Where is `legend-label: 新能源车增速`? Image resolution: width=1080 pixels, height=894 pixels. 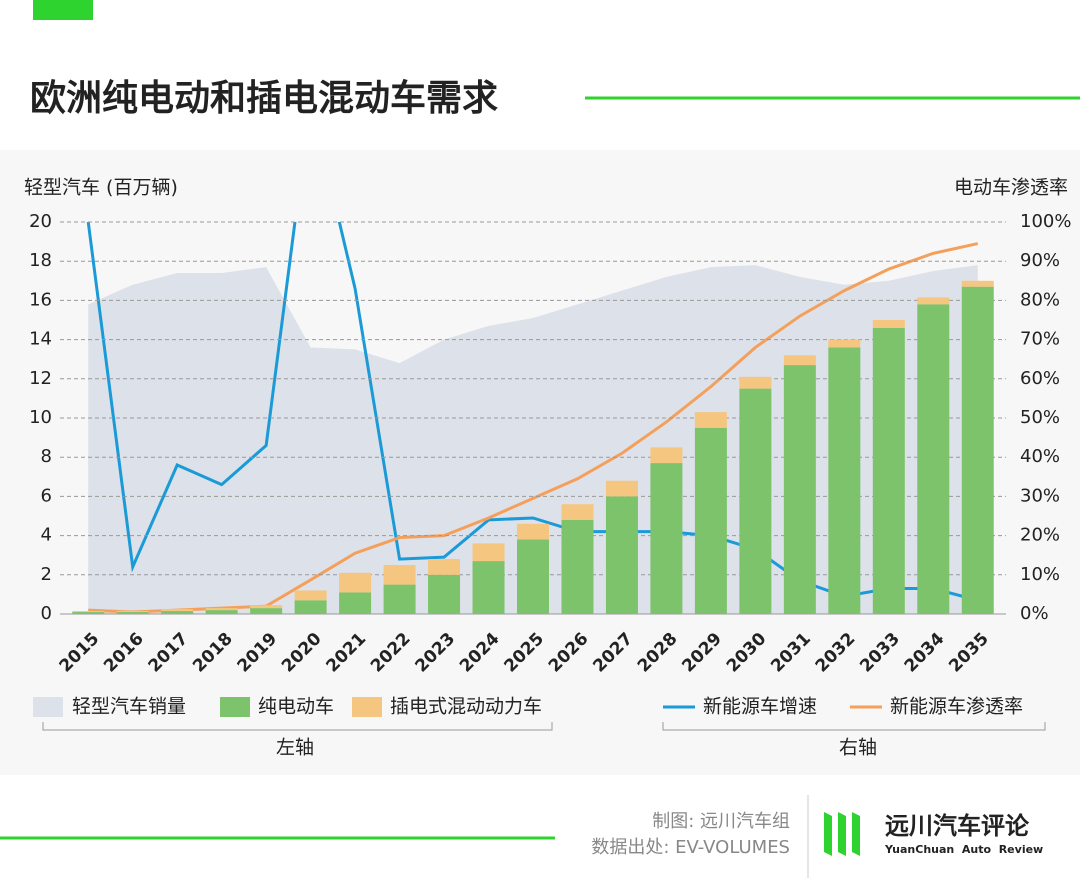 legend-label: 新能源车增速 is located at coordinates (760, 707).